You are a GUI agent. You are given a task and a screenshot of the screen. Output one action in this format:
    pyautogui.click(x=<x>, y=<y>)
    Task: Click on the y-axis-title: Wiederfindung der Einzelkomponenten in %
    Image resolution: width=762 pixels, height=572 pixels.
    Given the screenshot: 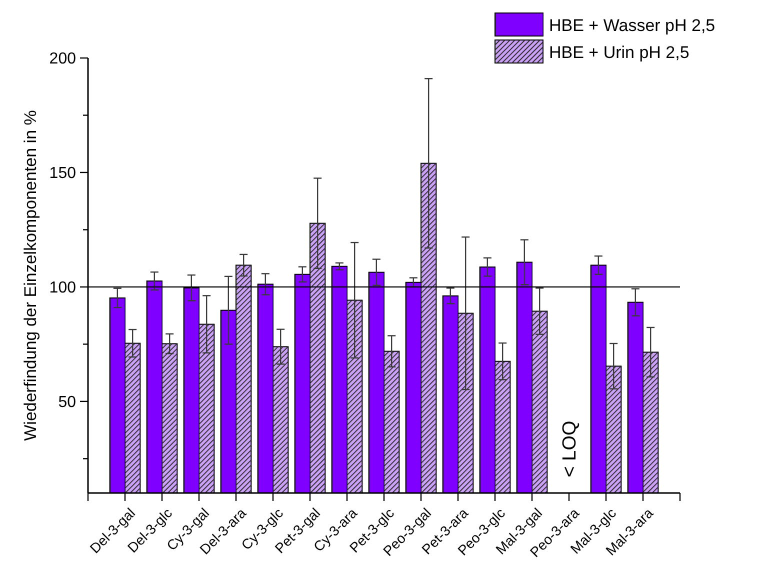 What is the action you would take?
    pyautogui.click(x=30, y=275)
    